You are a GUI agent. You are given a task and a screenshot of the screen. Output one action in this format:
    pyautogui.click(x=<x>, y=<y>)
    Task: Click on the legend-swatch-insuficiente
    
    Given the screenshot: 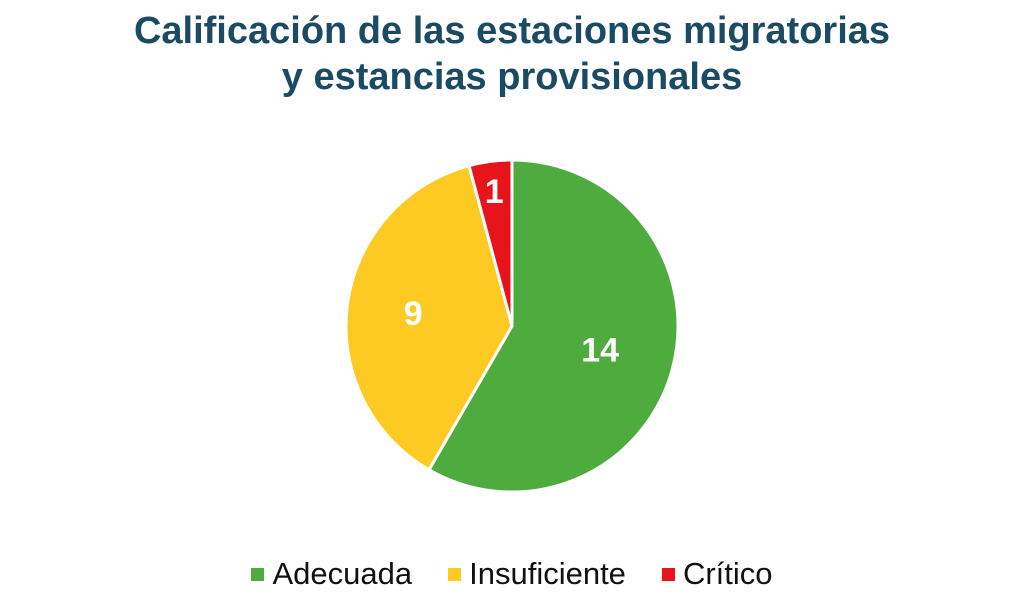 What is the action you would take?
    pyautogui.click(x=455, y=574)
    